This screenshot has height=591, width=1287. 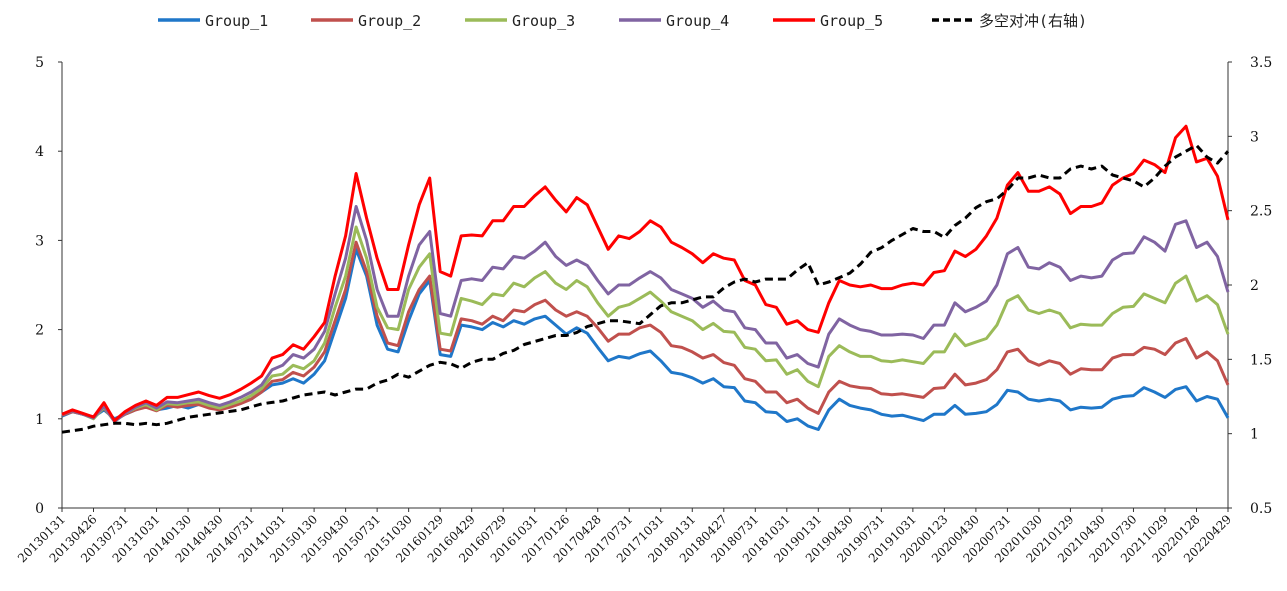 What do you see at coordinates (1254, 137) in the screenshot?
I see `y-right-tick-label: 3` at bounding box center [1254, 137].